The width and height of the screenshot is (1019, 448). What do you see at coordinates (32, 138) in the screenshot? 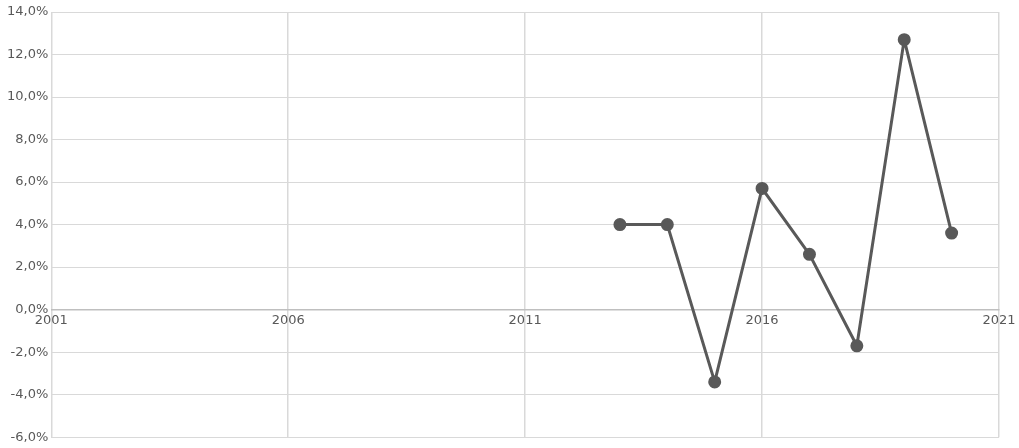
I see `y-tick-label: 8,0%` at bounding box center [32, 138].